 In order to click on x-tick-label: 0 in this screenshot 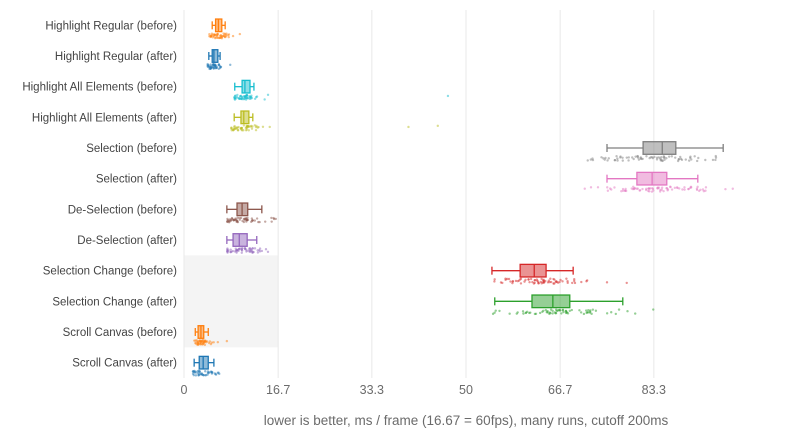, I will do `click(184, 390)`.